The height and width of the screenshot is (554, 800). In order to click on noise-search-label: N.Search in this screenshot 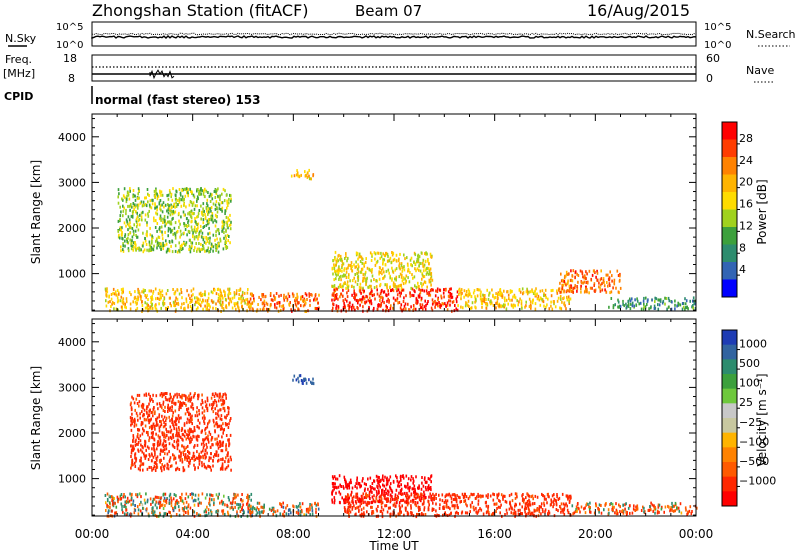, I will do `click(771, 34)`.